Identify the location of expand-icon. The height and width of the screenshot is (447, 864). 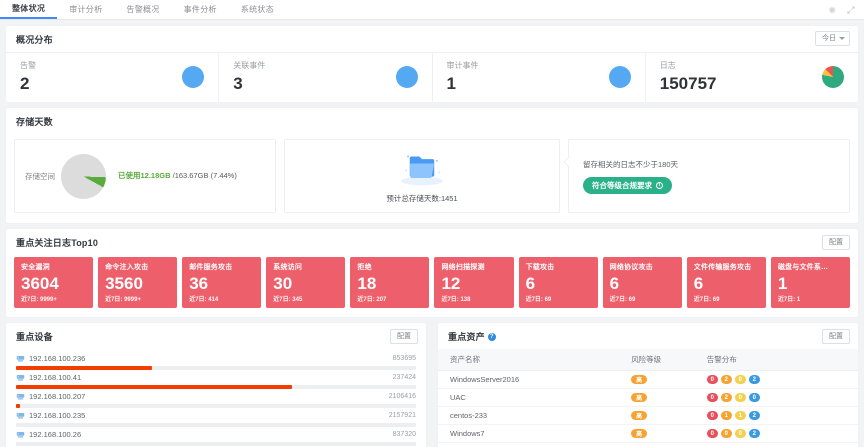
(851, 10).